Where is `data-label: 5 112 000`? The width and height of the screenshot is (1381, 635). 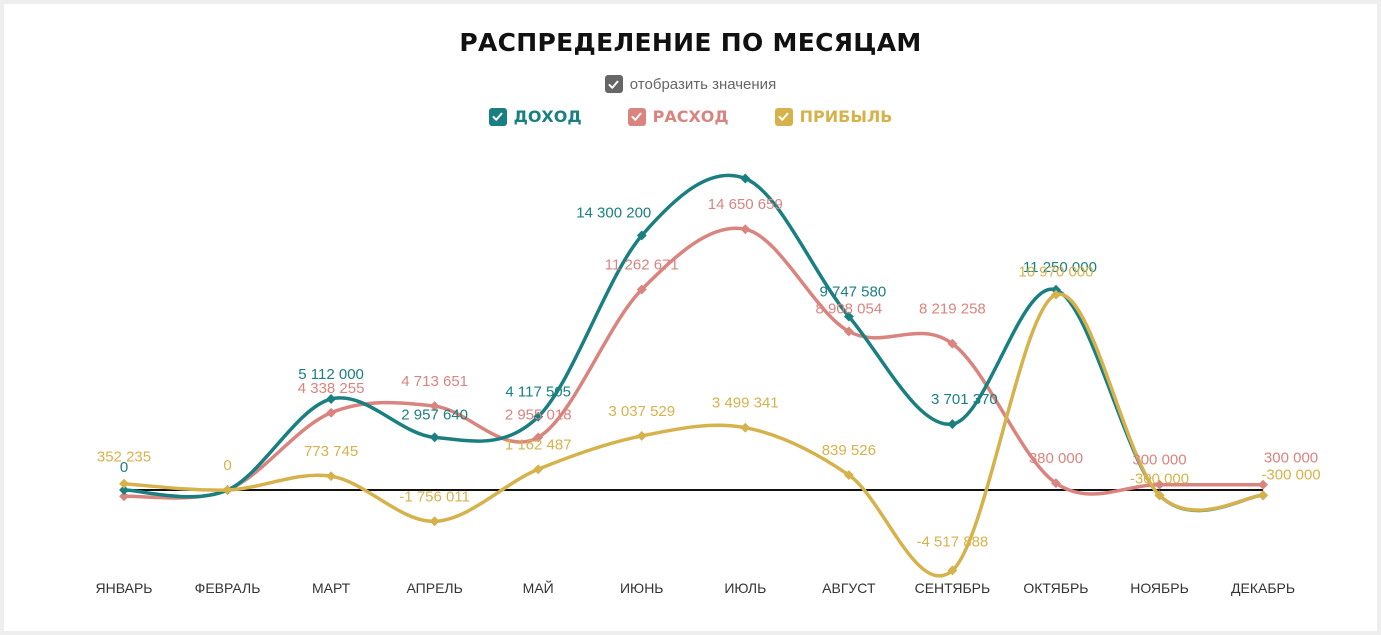 data-label: 5 112 000 is located at coordinates (331, 374).